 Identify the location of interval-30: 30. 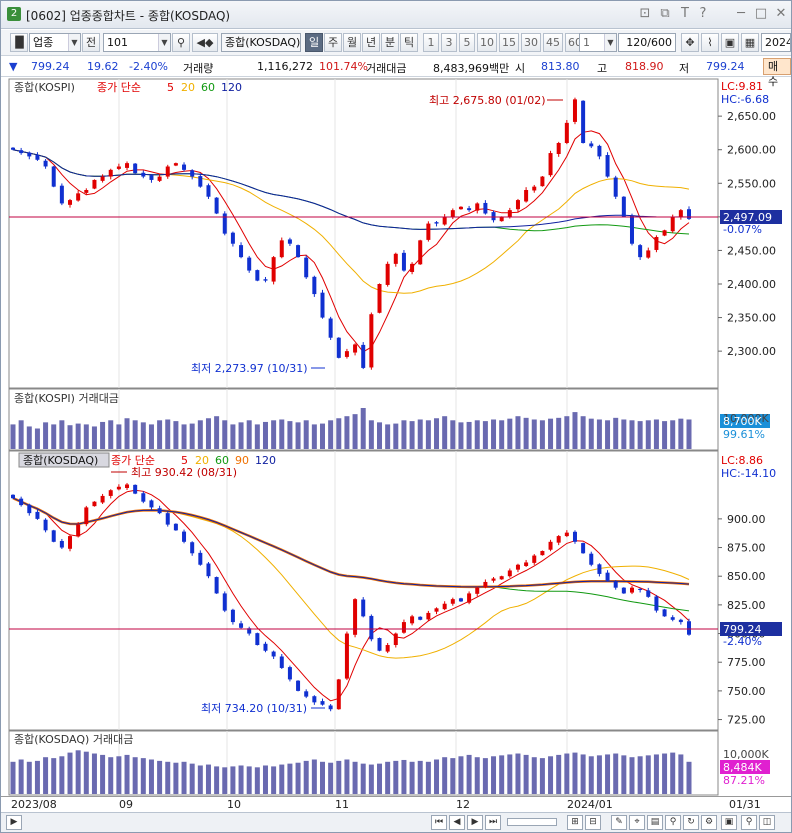
(531, 42).